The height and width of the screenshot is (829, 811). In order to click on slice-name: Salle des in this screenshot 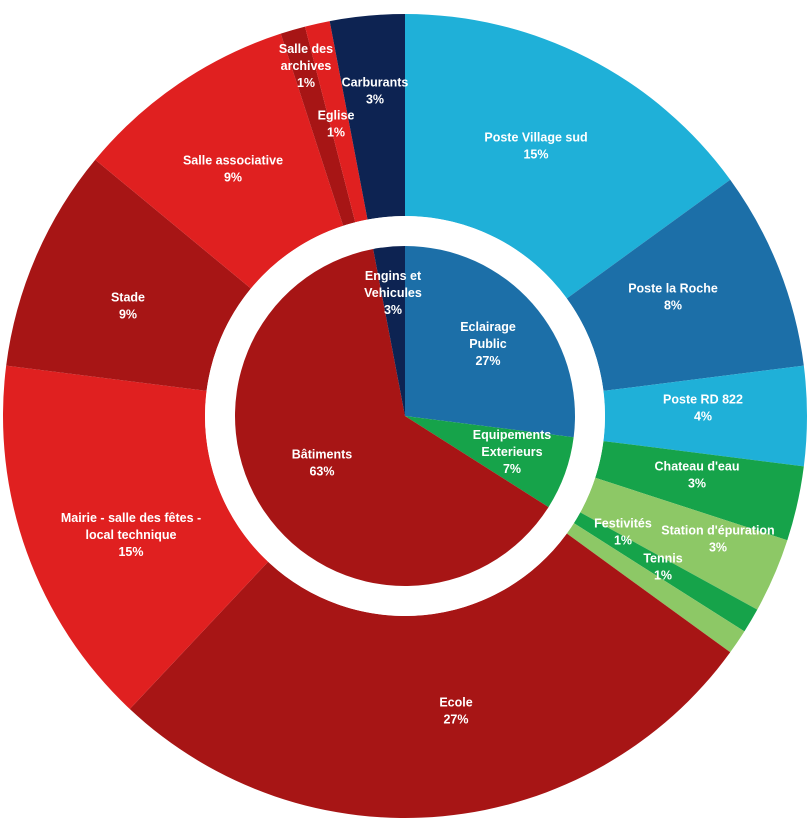, I will do `click(306, 49)`.